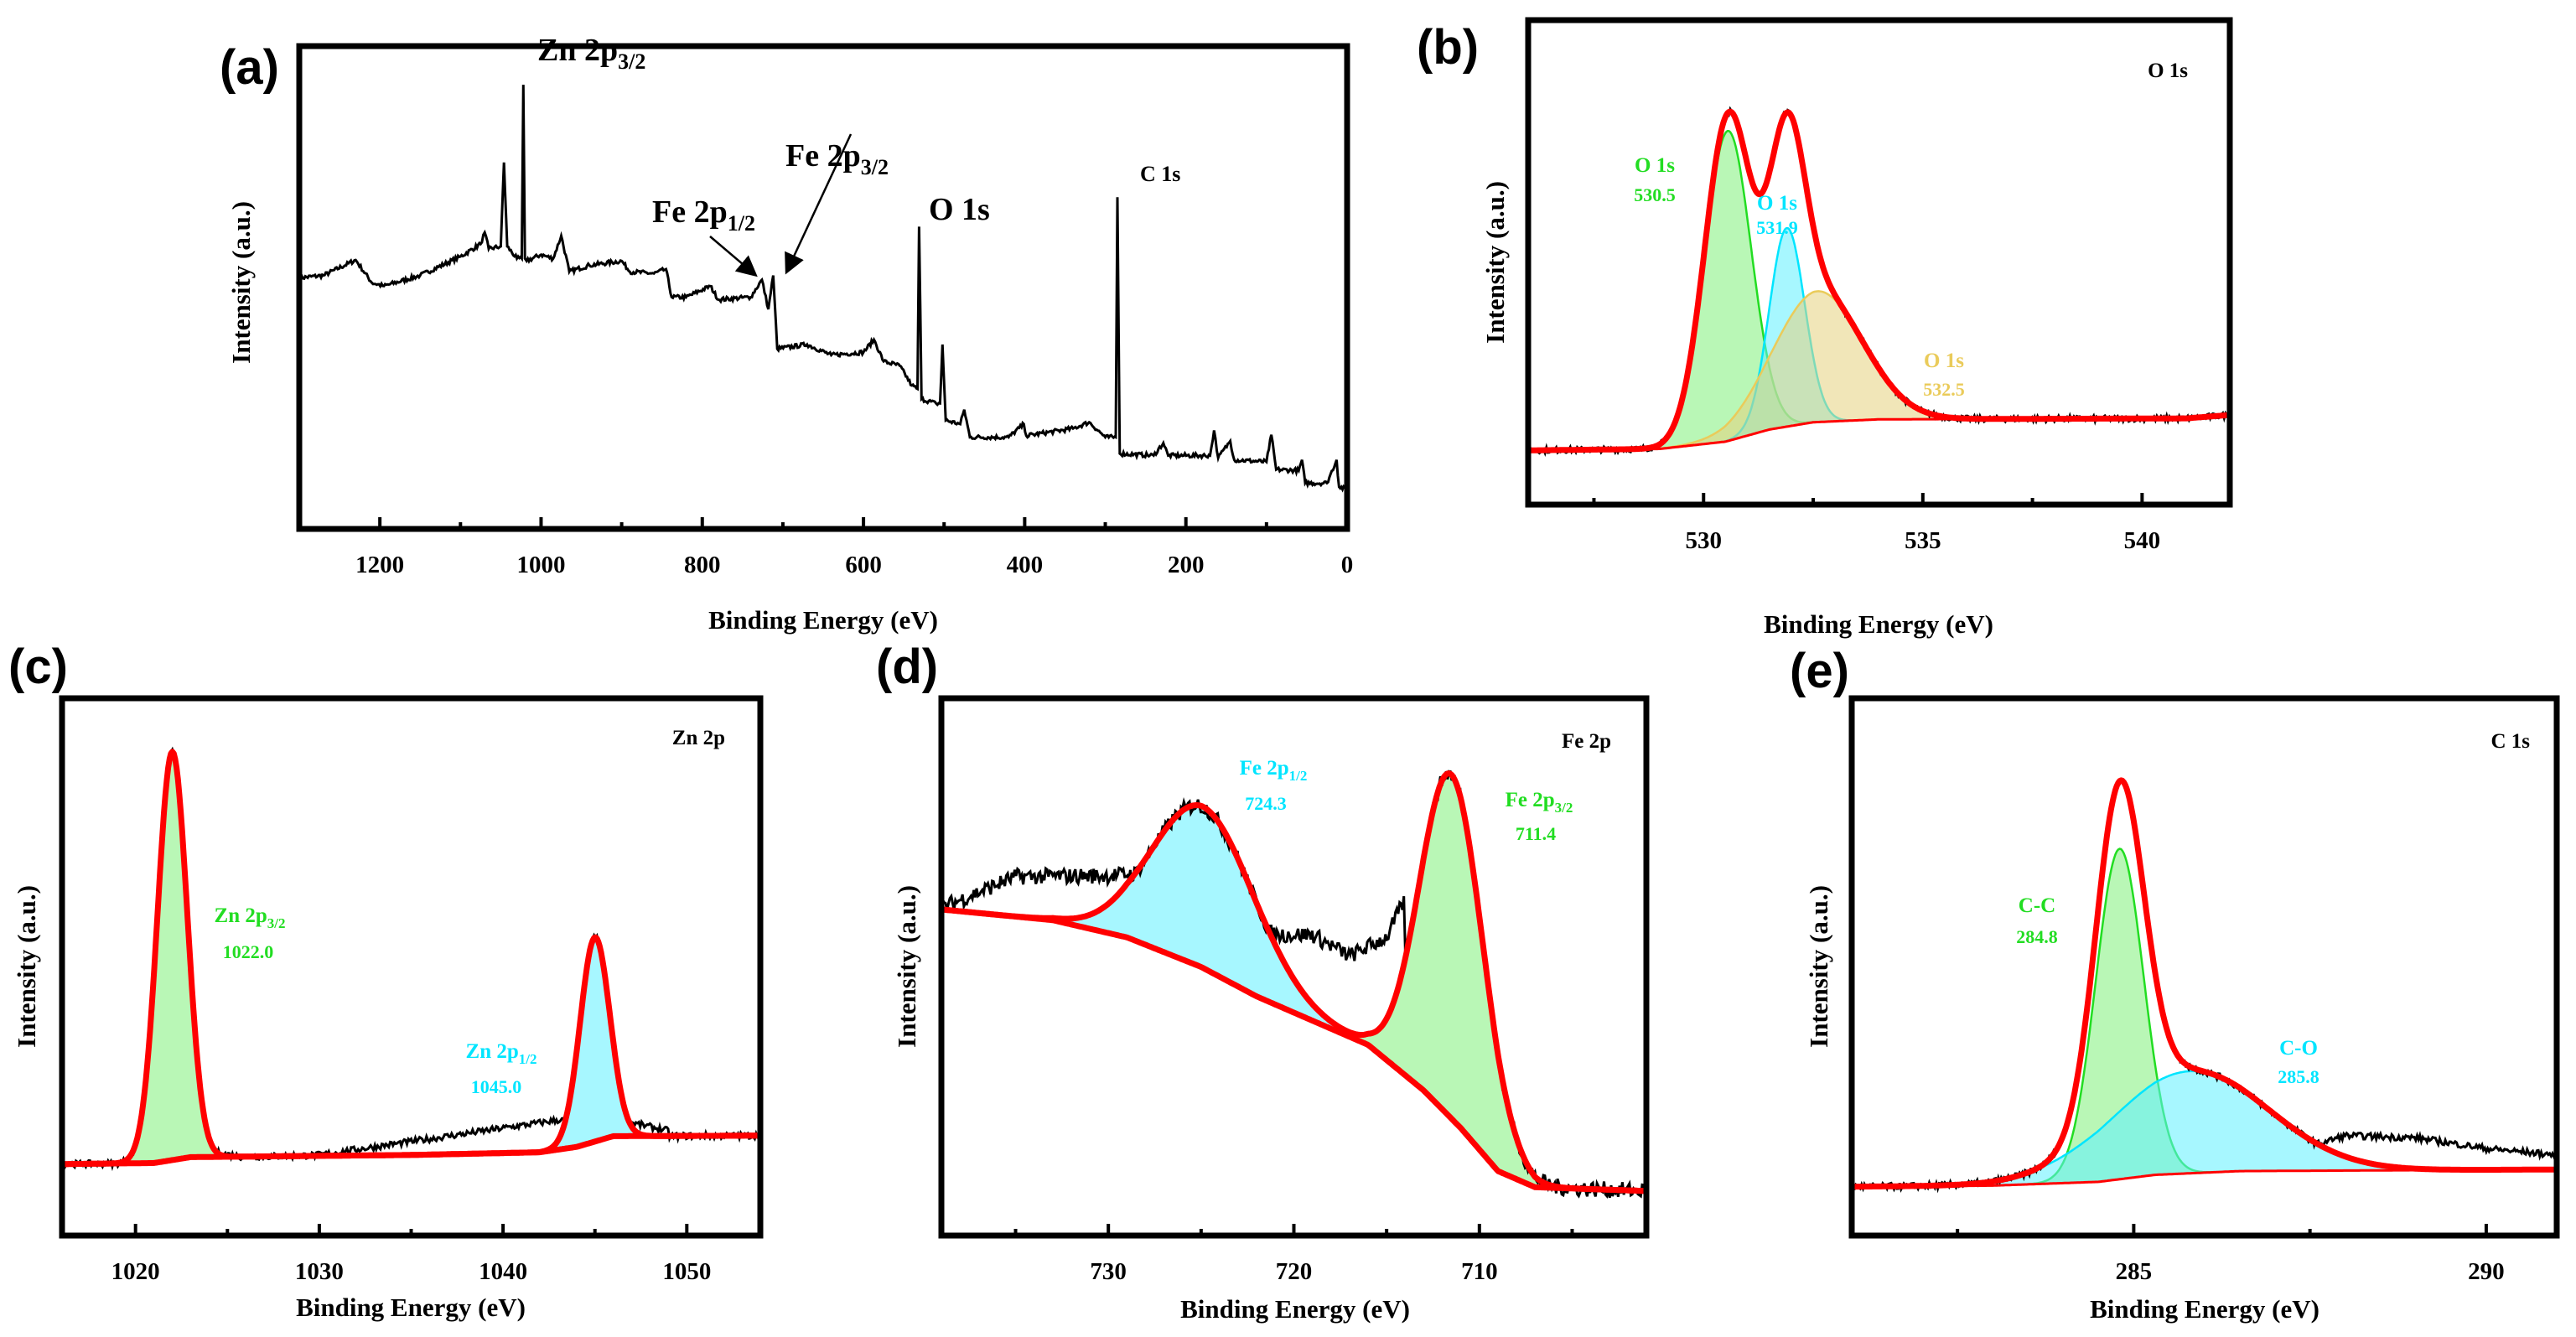  What do you see at coordinates (496, 1086) in the screenshot?
I see `component-value-cyan: 1045.0` at bounding box center [496, 1086].